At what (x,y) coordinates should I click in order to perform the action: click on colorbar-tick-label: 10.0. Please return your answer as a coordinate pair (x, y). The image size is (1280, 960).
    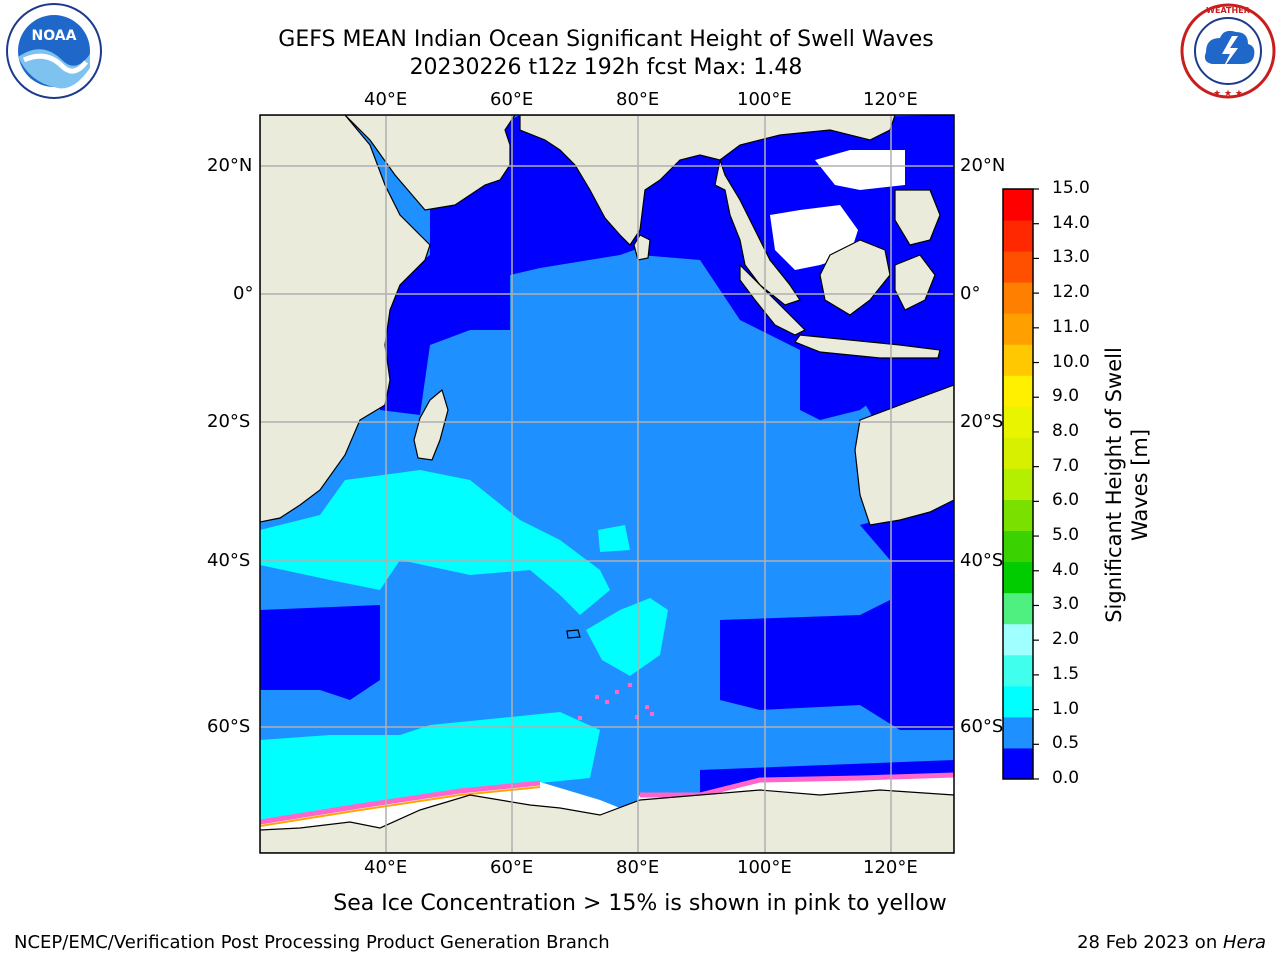
    Looking at the image, I should click on (1071, 361).